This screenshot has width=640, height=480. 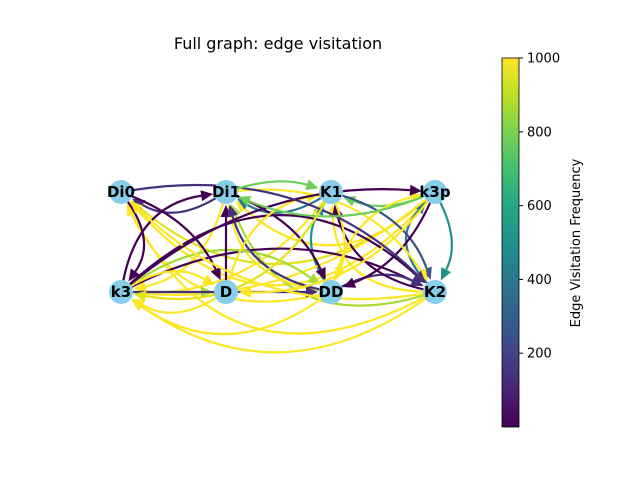 I want to click on node-label: Di0, so click(x=121, y=192).